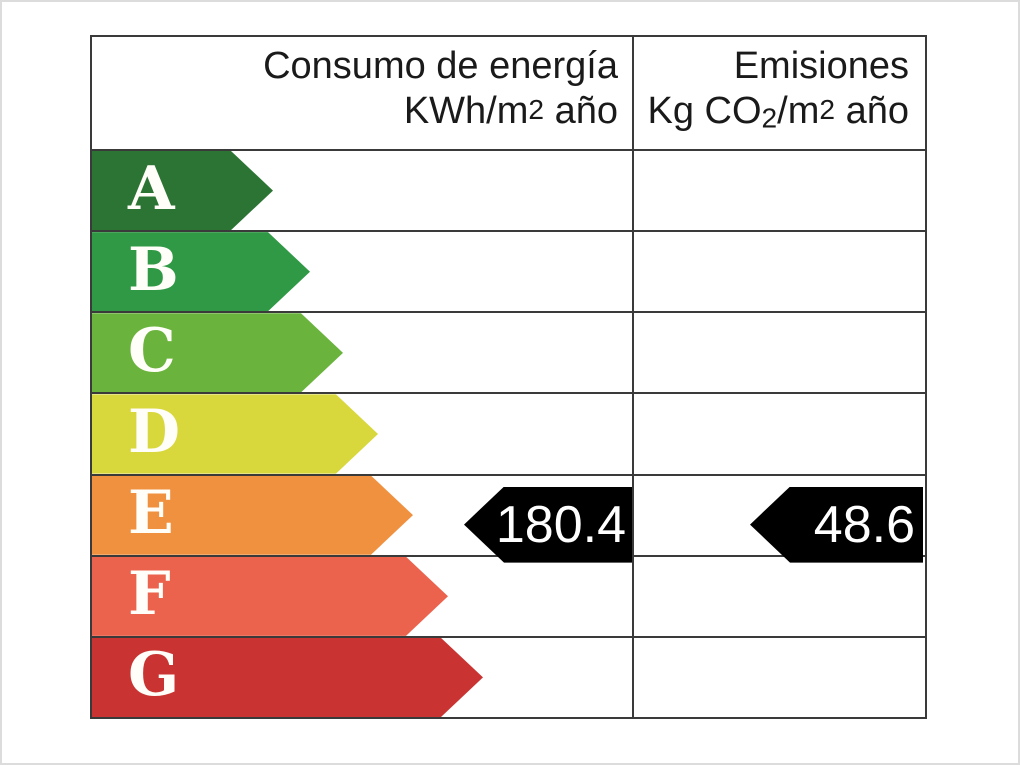 The image size is (1020, 765). Describe the element at coordinates (217, 352) in the screenshot. I see `rating-arrow-c: C` at that location.